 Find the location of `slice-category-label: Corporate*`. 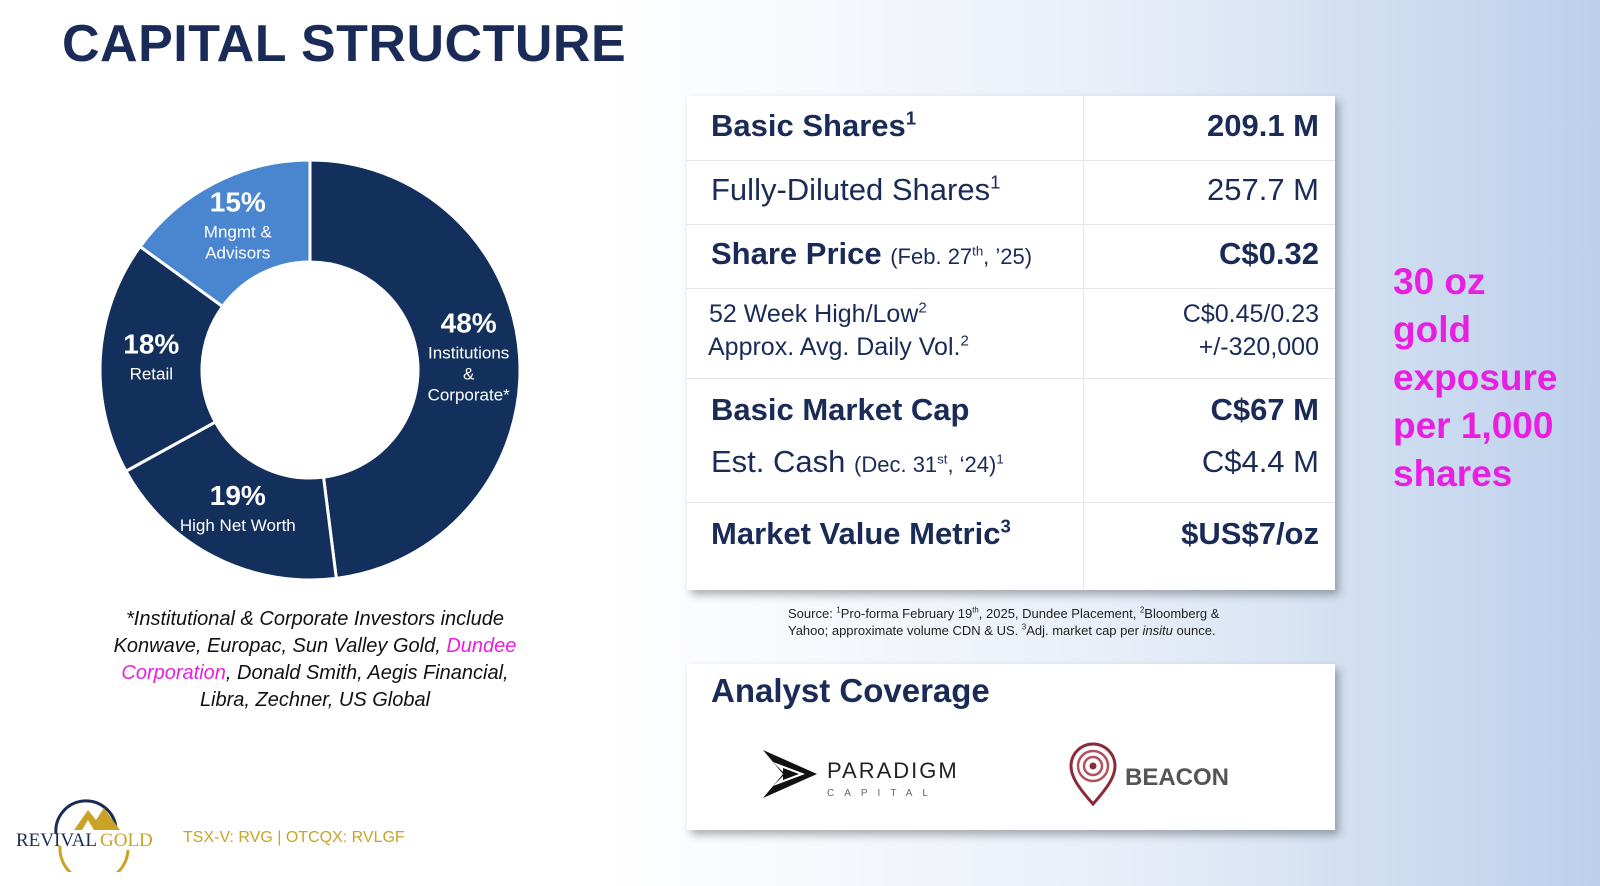

slice-category-label: Corporate* is located at coordinates (469, 395).